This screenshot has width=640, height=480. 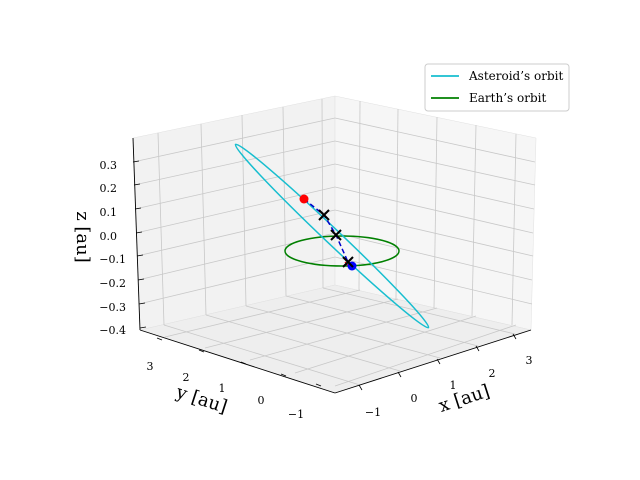 I want to click on x-tick-label: 3, so click(x=529, y=360).